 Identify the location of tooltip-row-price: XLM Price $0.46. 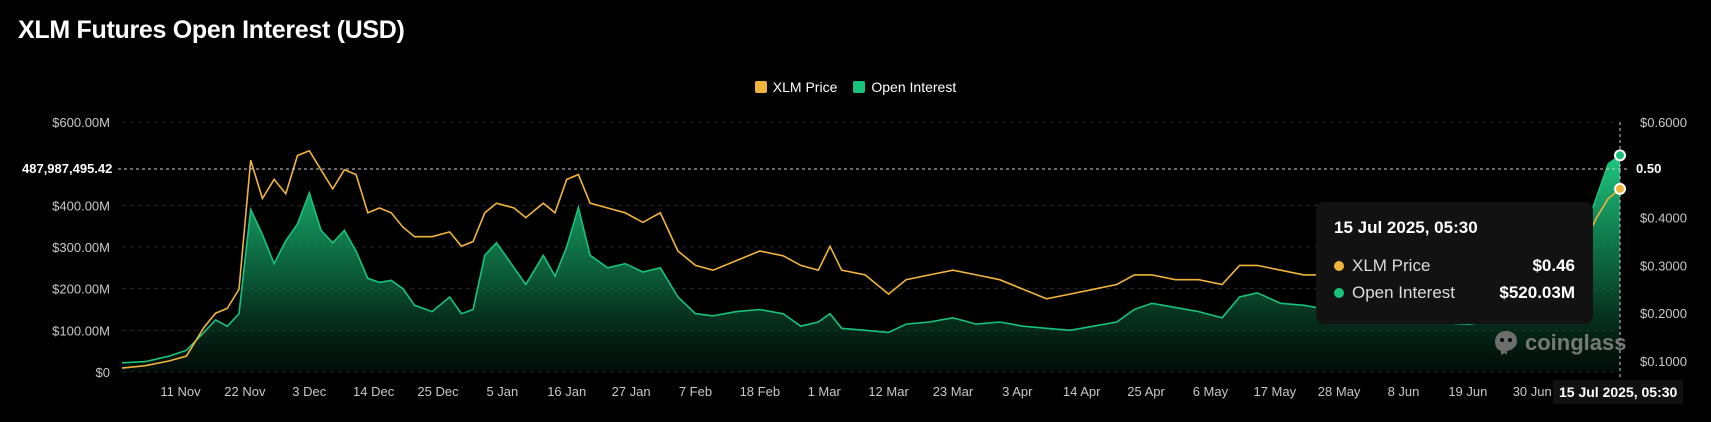
(1454, 265).